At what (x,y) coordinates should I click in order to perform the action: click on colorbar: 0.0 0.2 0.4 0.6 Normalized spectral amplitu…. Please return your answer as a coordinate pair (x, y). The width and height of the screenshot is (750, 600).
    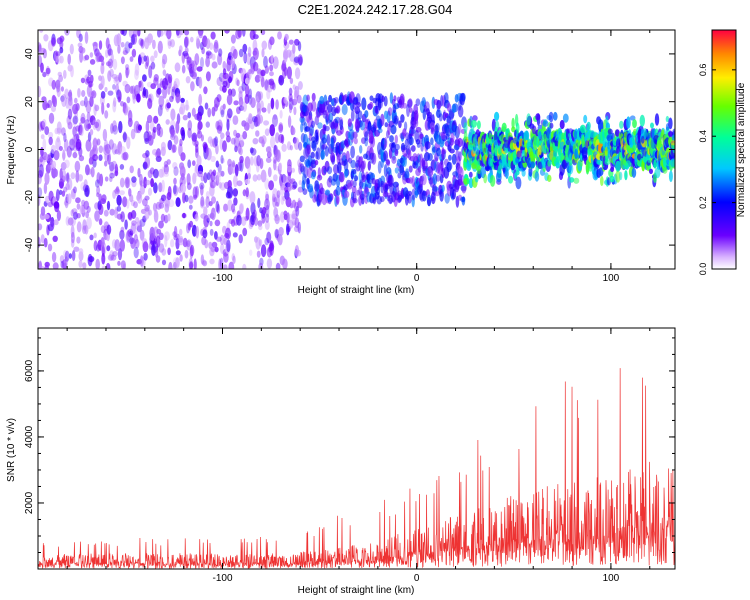
    Looking at the image, I should click on (722, 152).